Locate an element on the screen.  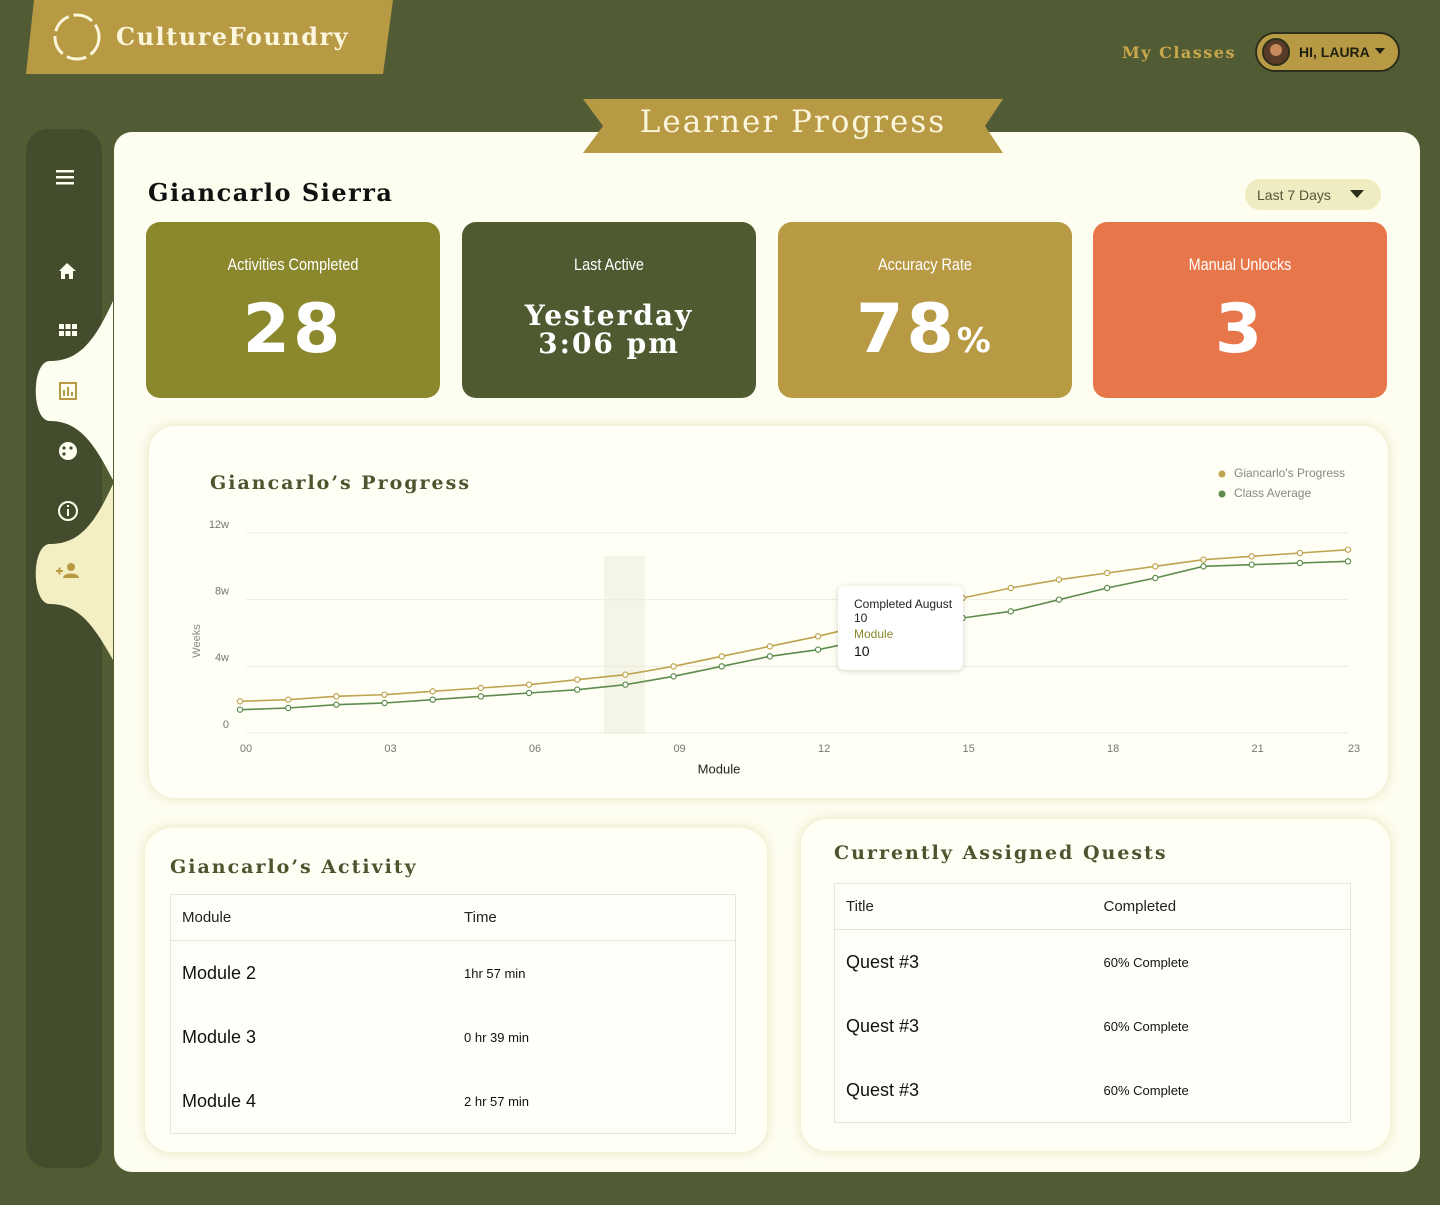
row: Module 4 2 hr 57 min is located at coordinates (453, 1101).